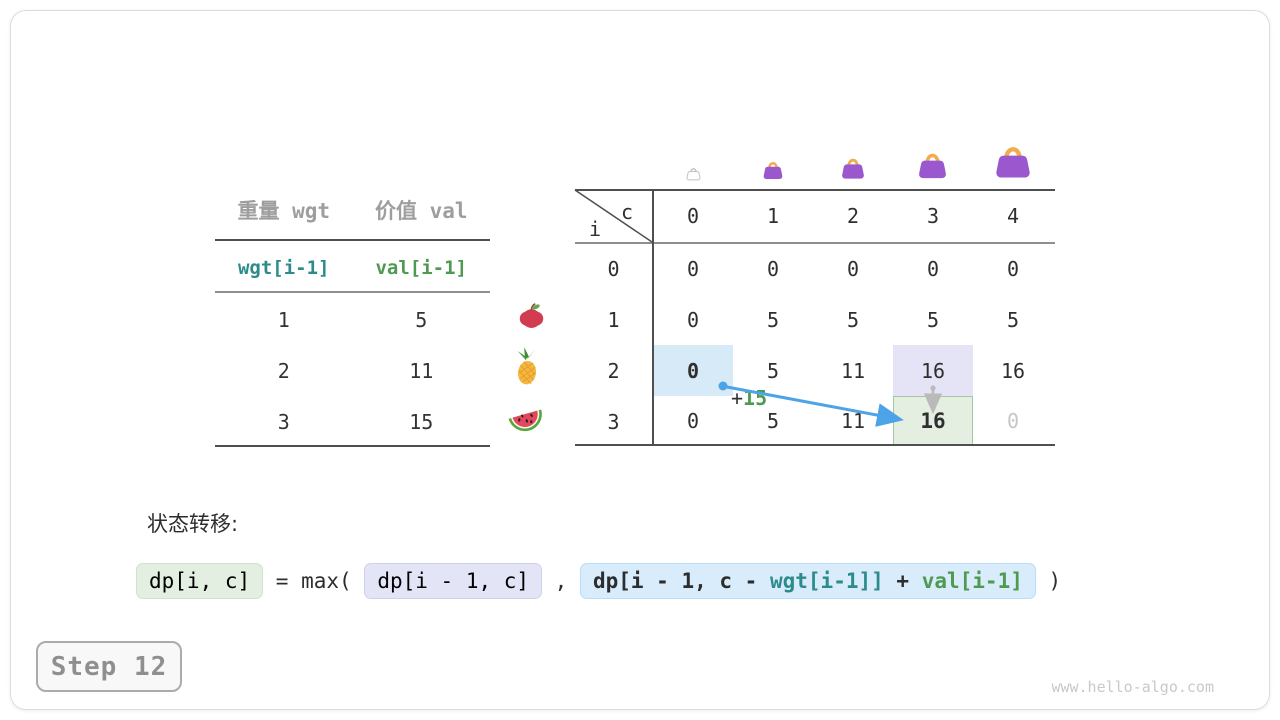 The height and width of the screenshot is (720, 1280). I want to click on dp-row-header: 1, so click(613, 319).